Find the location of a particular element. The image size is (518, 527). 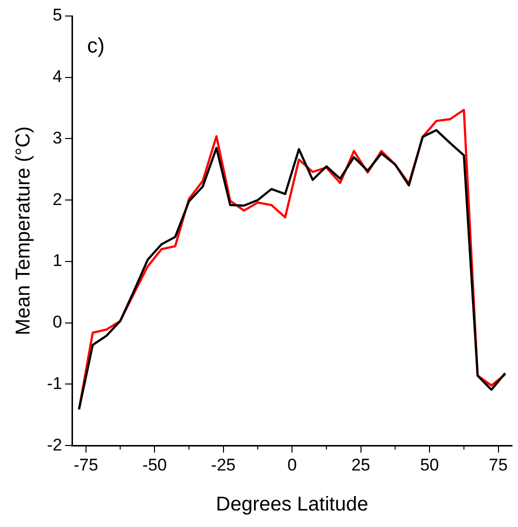

x-tick-label: 50 is located at coordinates (429, 464).